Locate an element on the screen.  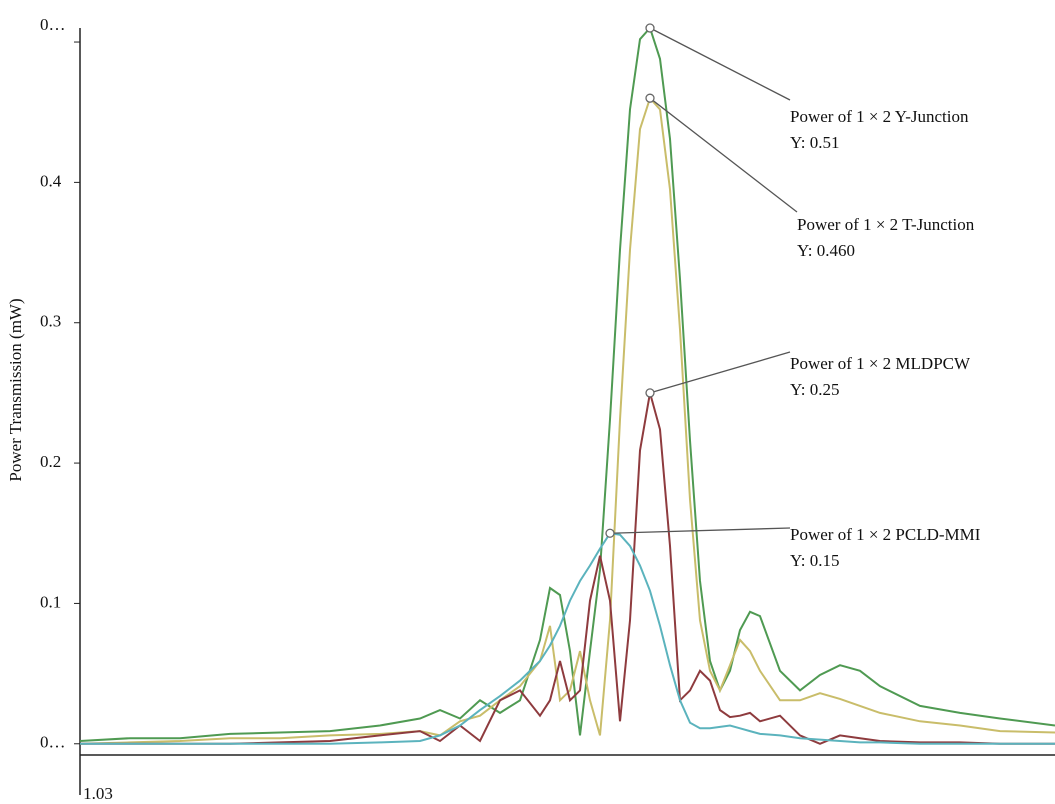
y-tick-label: 0.1 is located at coordinates (50, 601).